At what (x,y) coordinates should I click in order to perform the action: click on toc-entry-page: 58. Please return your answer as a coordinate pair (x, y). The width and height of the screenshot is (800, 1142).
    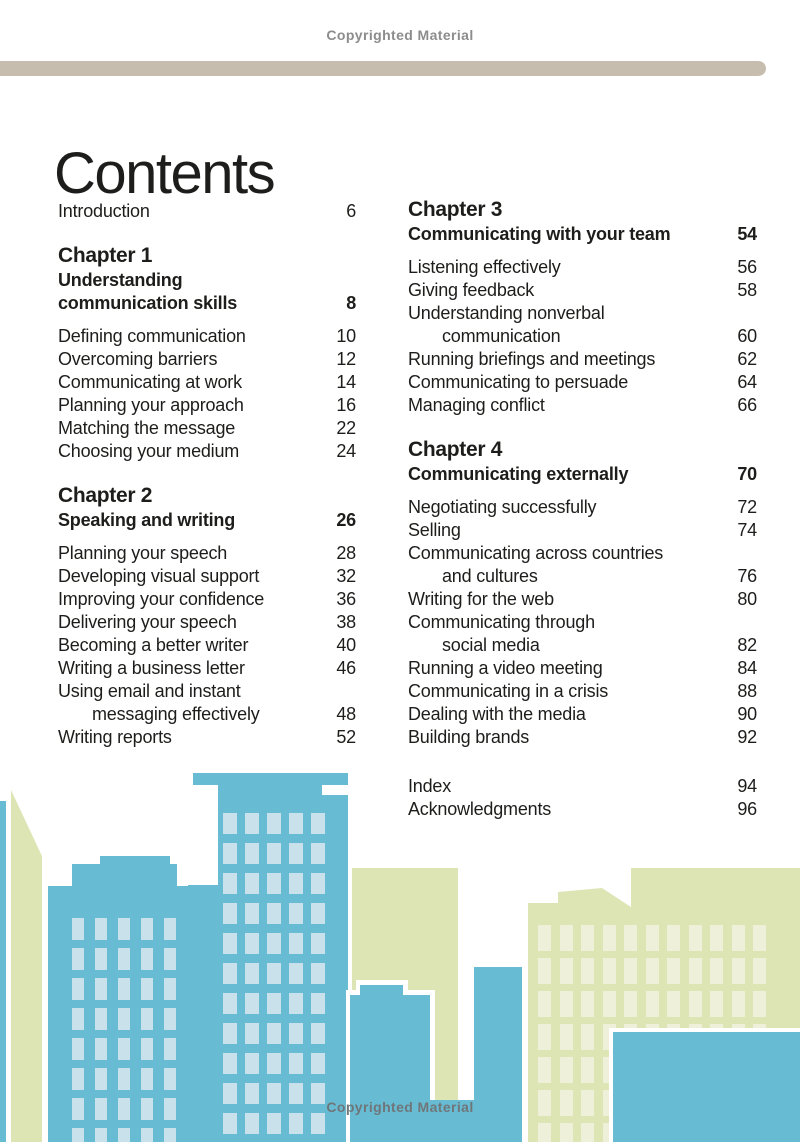
    Looking at the image, I should click on (747, 290).